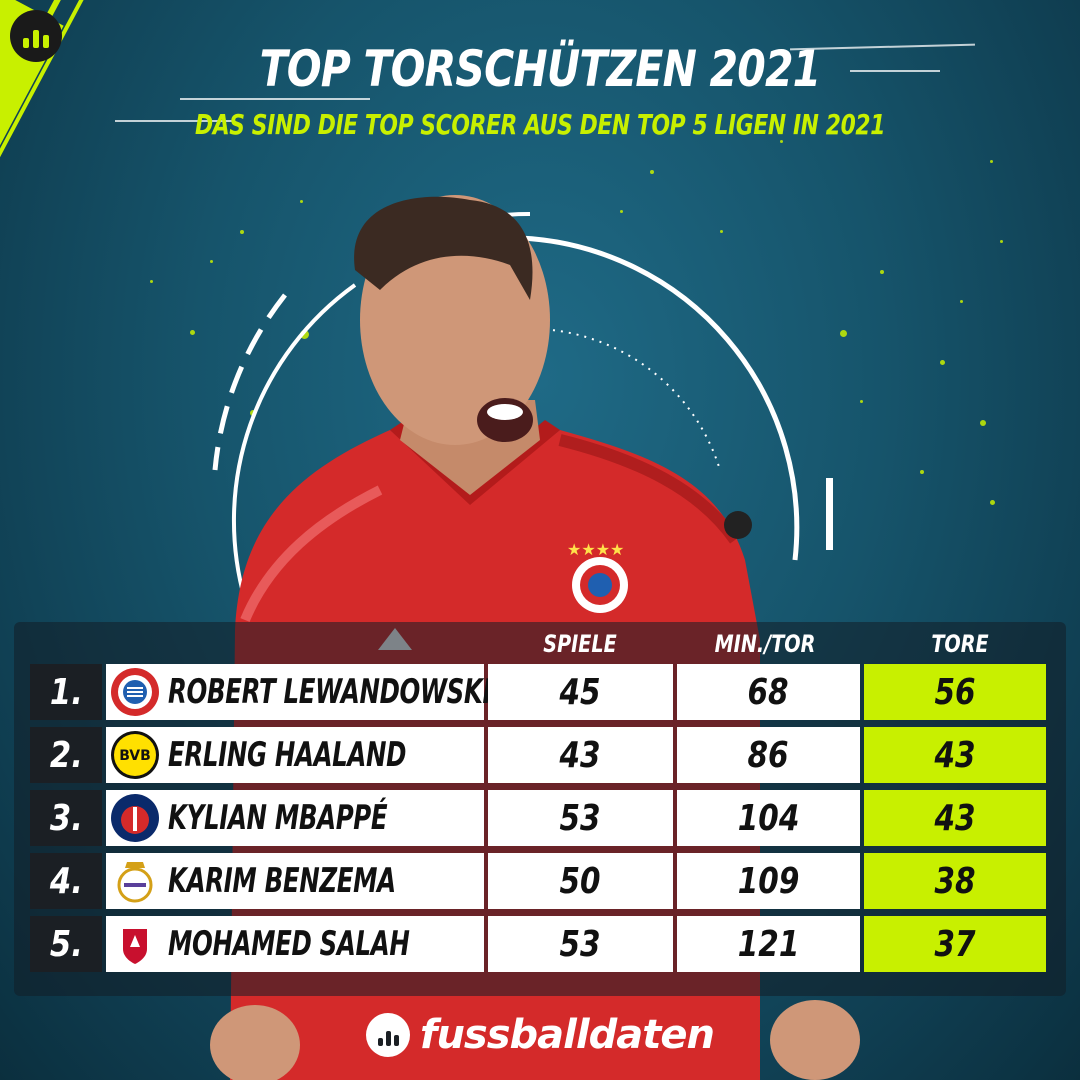  I want to click on player-cell: BVB ERLING HAALAND, so click(295, 755).